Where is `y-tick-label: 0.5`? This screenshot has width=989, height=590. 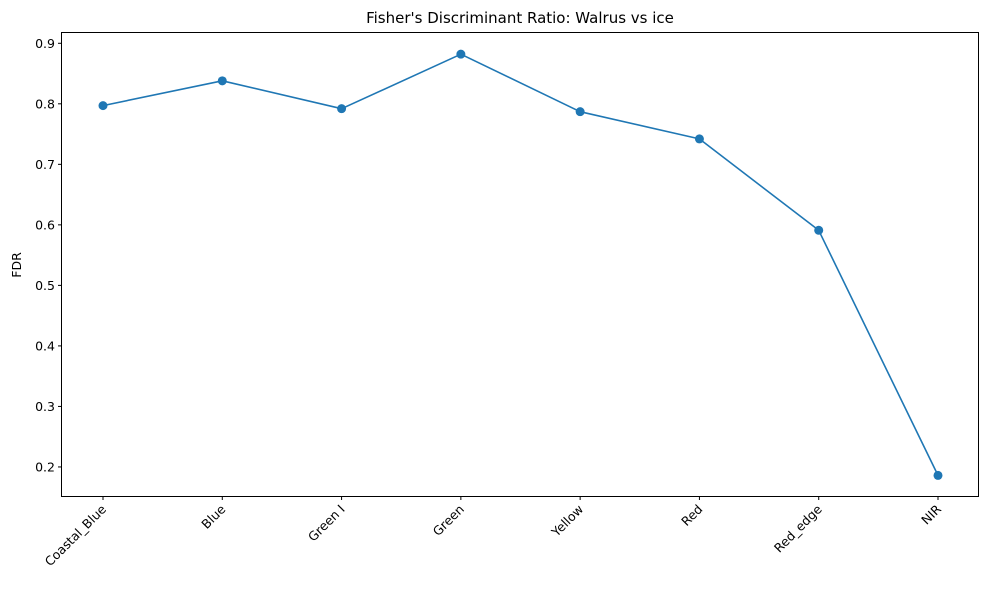
y-tick-label: 0.5 is located at coordinates (45, 285).